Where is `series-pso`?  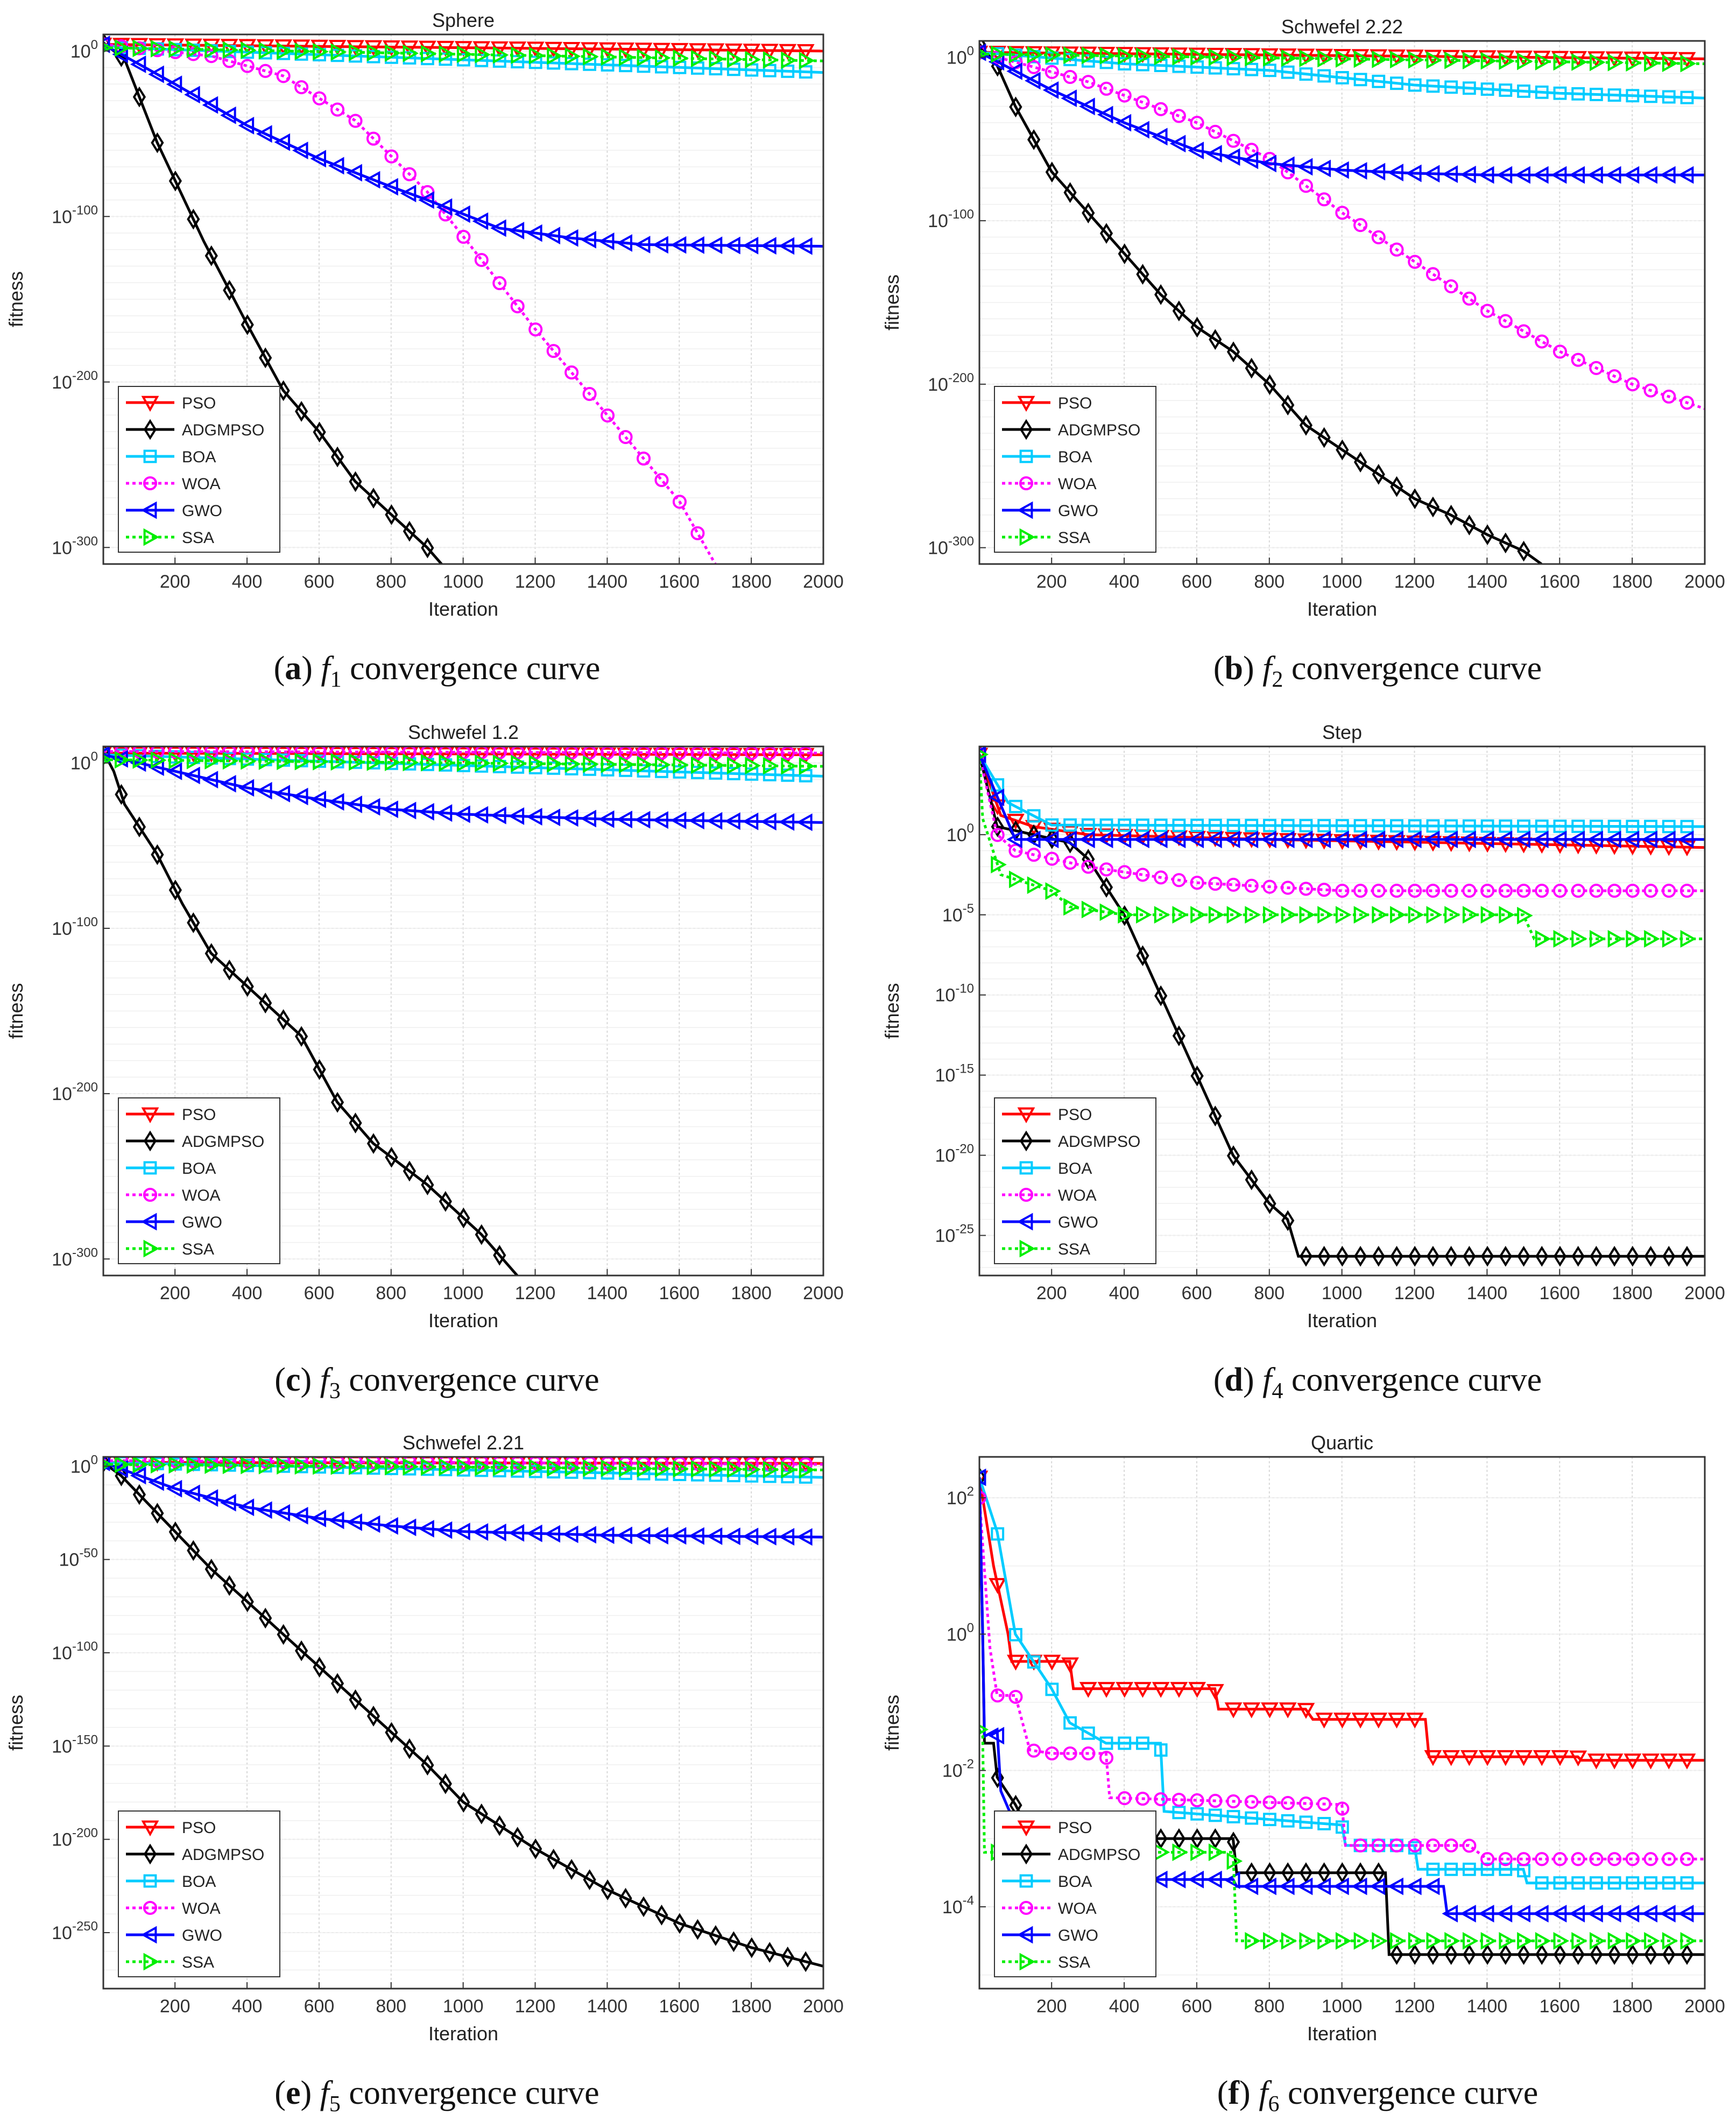 series-pso is located at coordinates (1342, 1620).